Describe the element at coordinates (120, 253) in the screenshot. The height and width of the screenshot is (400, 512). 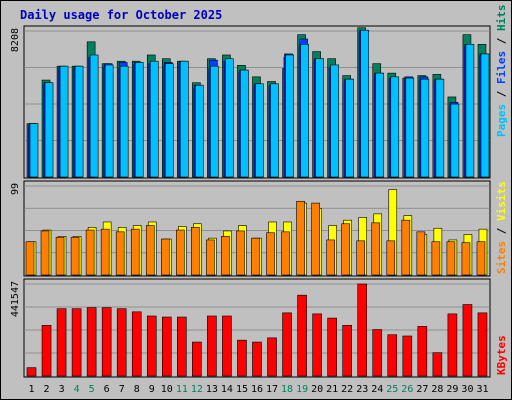
I see `bar-sites-day-7-body` at that location.